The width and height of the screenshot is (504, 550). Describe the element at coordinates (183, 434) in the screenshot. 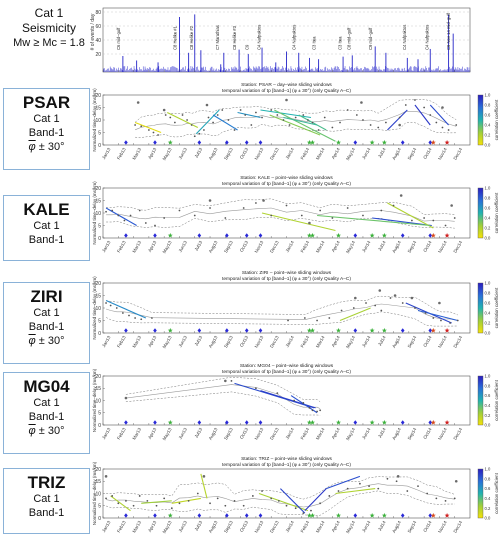

I see `panel-xtick-label: Jun13` at that location.